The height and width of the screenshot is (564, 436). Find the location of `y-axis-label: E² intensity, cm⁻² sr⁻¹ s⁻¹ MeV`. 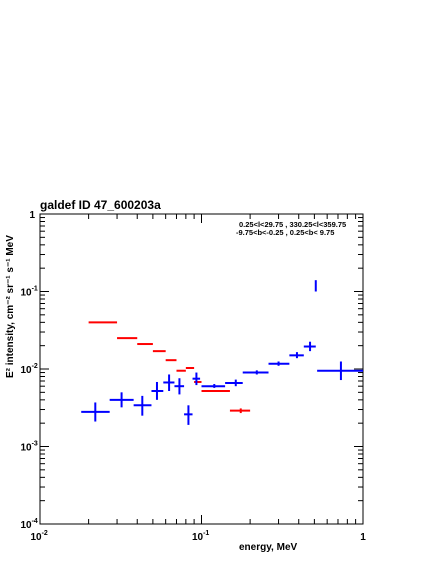

y-axis-label: E² intensity, cm⁻² sr⁻¹ s⁻¹ MeV is located at coordinates (10, 306).